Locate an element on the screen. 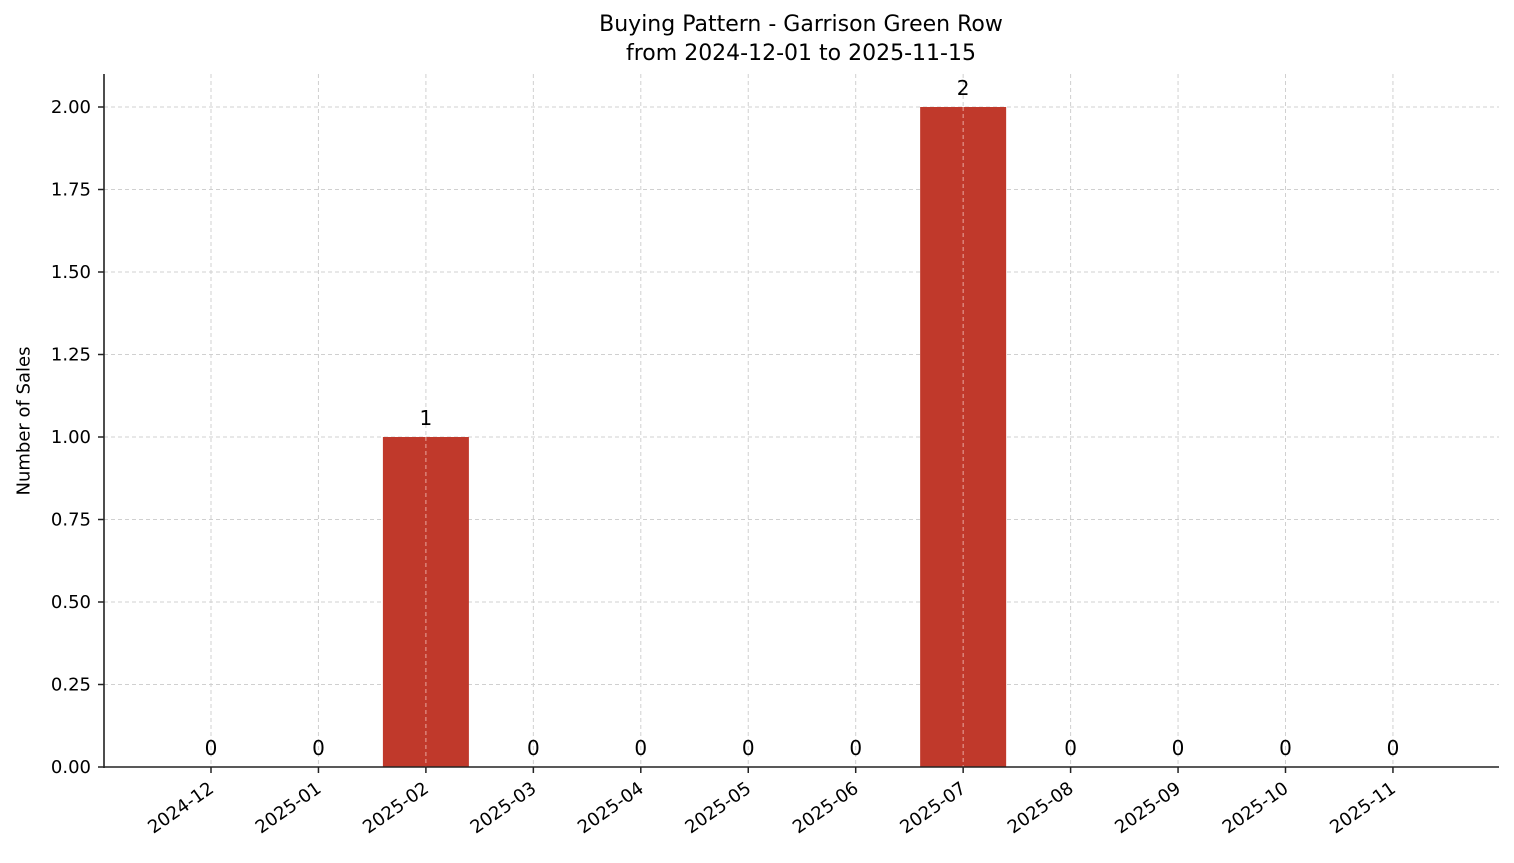 This screenshot has height=863, width=1514. y-tick-label: 1.25 is located at coordinates (71, 355).